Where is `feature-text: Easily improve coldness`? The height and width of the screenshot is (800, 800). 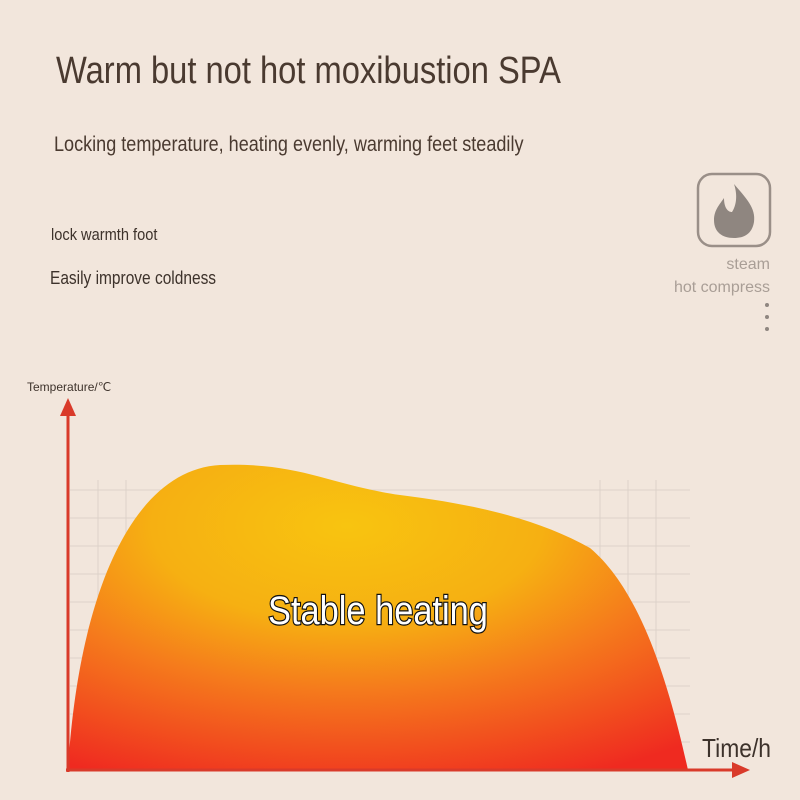
feature-text: Easily improve coldness is located at coordinates (133, 278).